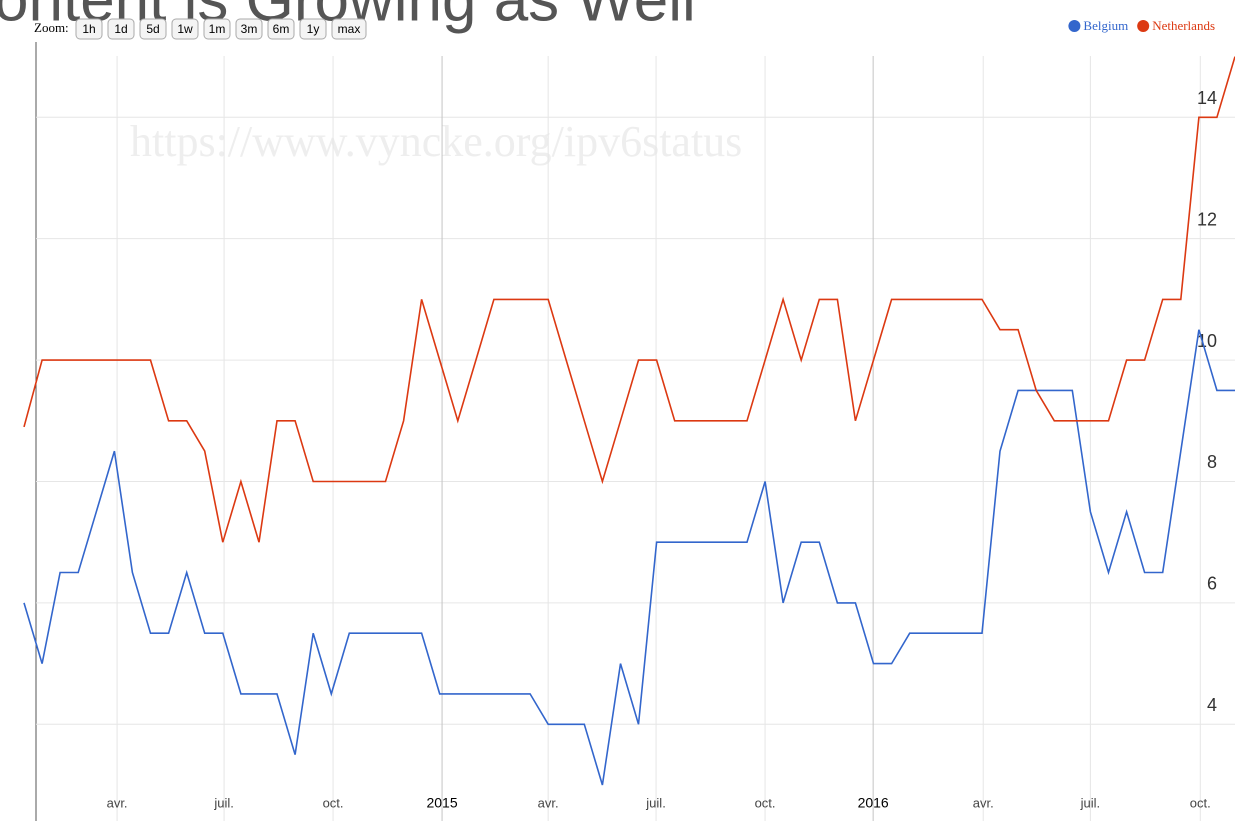 The image size is (1235, 821). What do you see at coordinates (1212, 584) in the screenshot?
I see `y-tick-label: 6` at bounding box center [1212, 584].